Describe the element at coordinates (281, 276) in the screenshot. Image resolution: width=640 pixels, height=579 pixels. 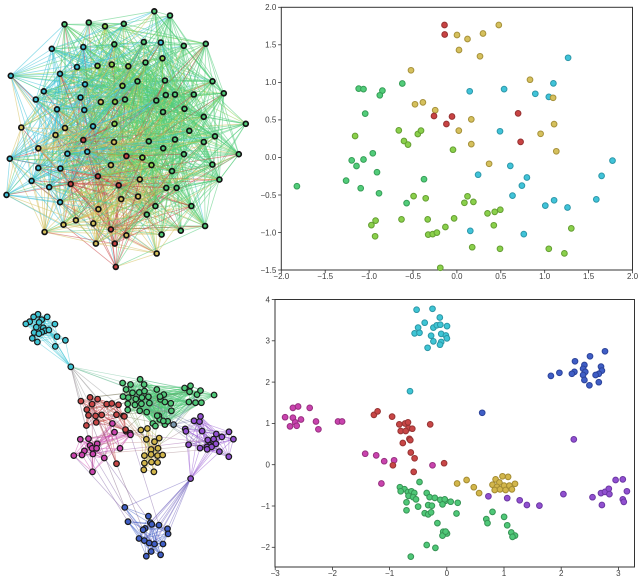
I see `svg-text: −2.0` at that location.